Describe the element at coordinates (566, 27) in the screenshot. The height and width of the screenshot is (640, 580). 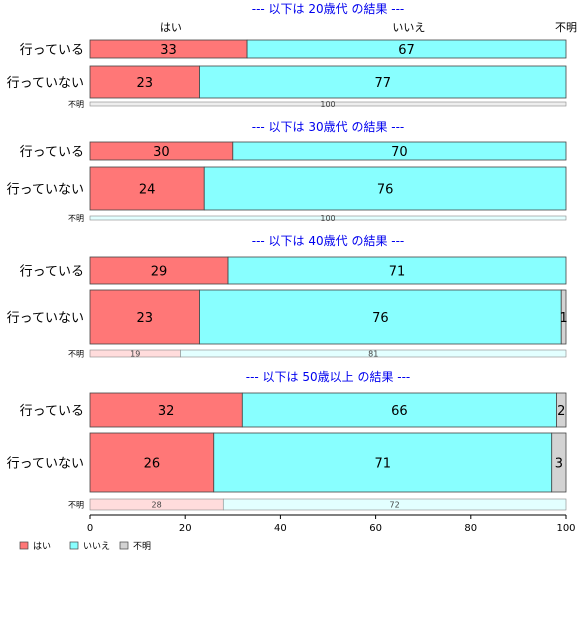
I see `top-axis-label: 不明` at that location.